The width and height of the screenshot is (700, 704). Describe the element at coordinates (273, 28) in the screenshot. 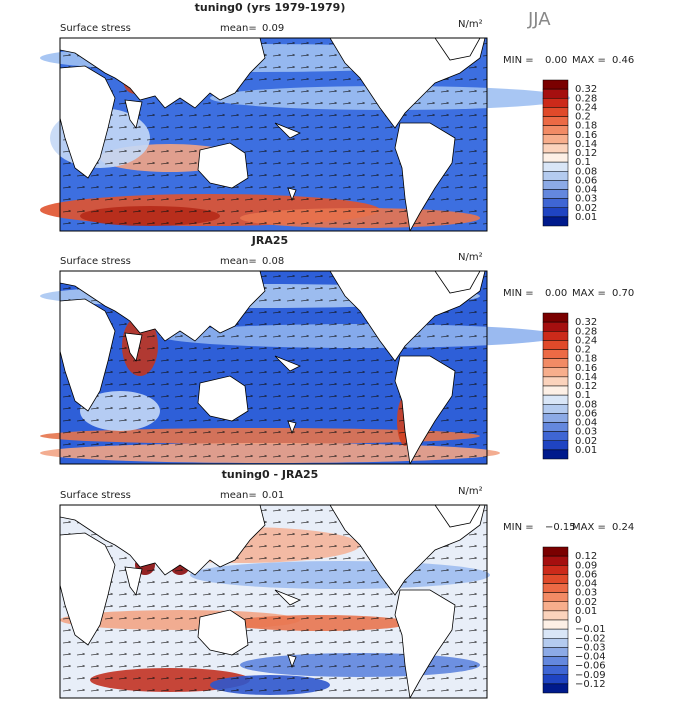

I see `mean-value: 0.09` at that location.